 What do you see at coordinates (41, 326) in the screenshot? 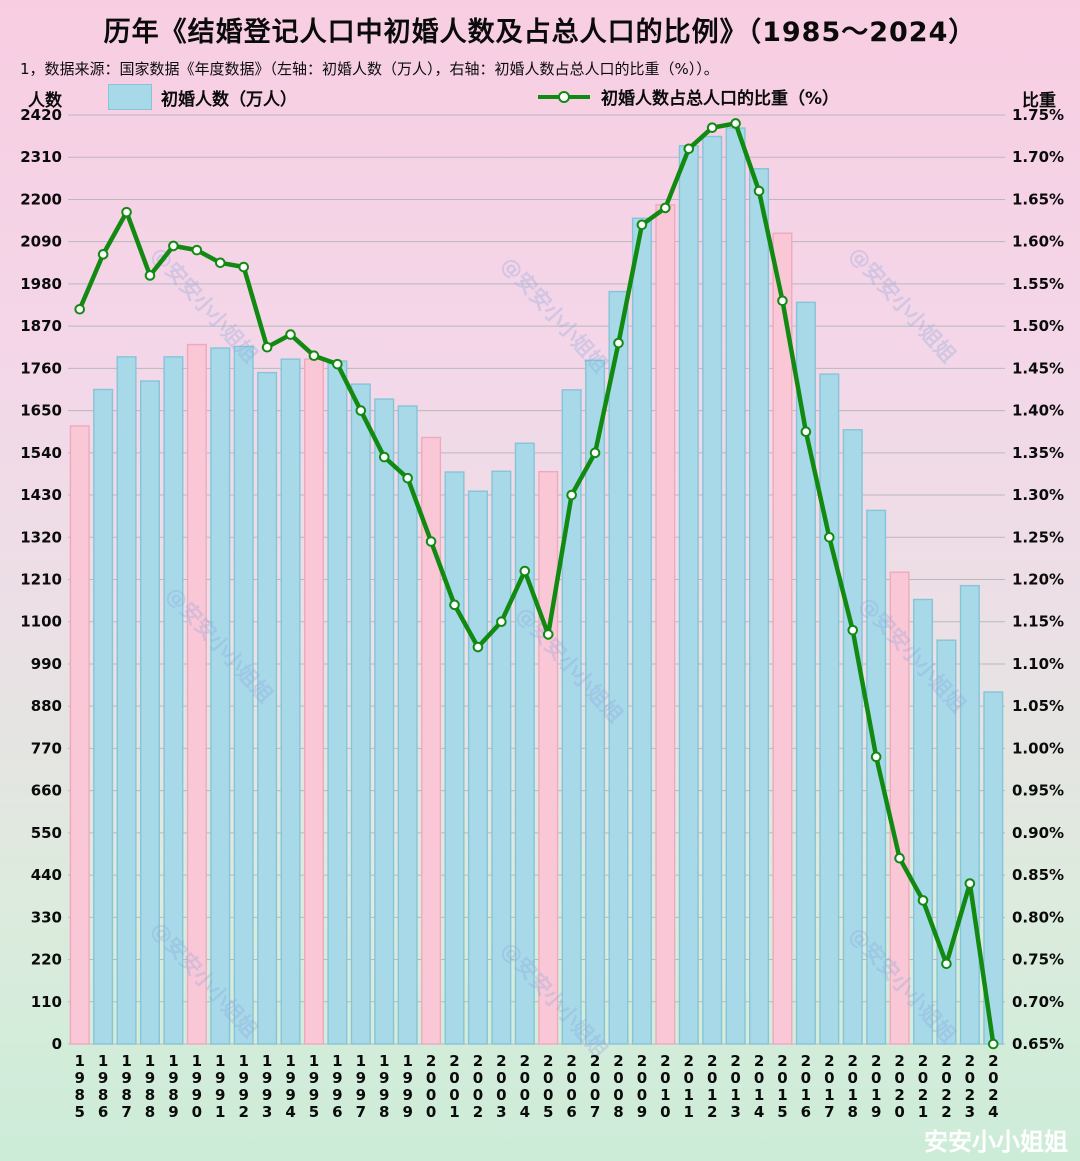
I see `left-axis-tick: 1870` at bounding box center [41, 326].